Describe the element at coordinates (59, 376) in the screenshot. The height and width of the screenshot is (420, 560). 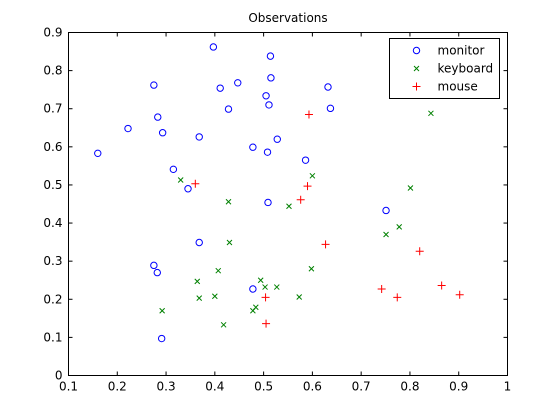
I see `y-tick-label: 0` at that location.